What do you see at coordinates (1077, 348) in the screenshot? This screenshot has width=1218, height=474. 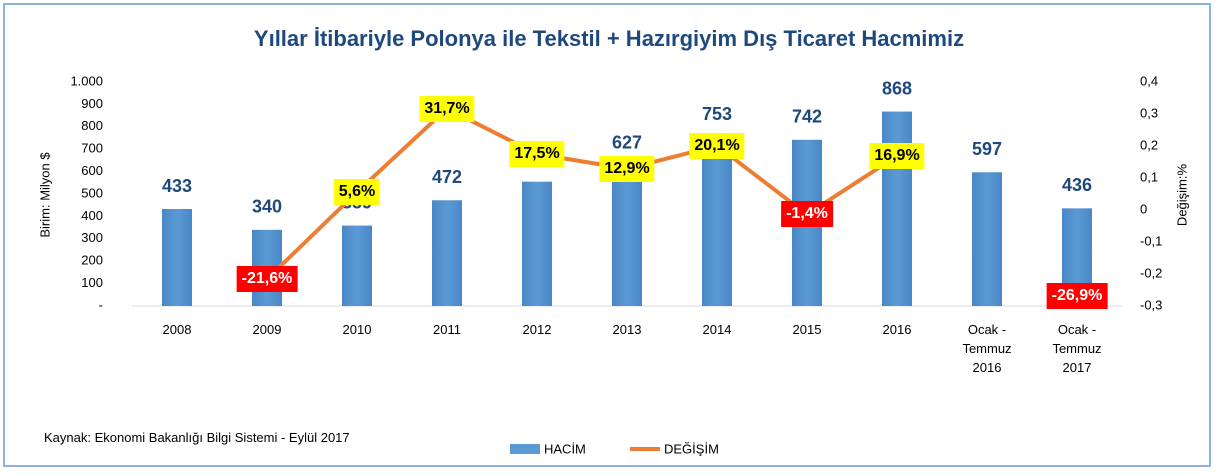 I see `x-tick-label: Ocak - Temmuz 2017` at bounding box center [1077, 348].